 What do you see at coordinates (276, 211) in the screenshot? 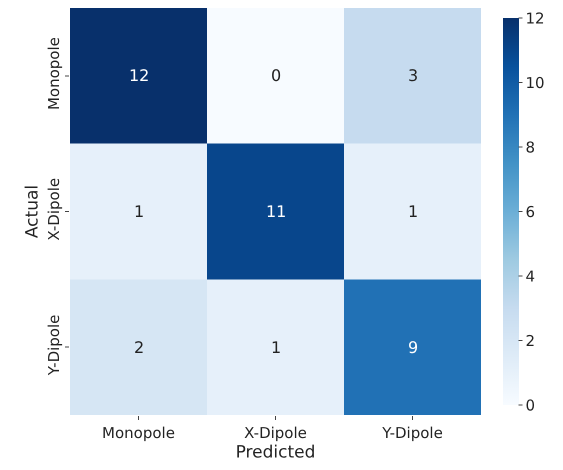
I see `data-label: 11` at bounding box center [276, 211].